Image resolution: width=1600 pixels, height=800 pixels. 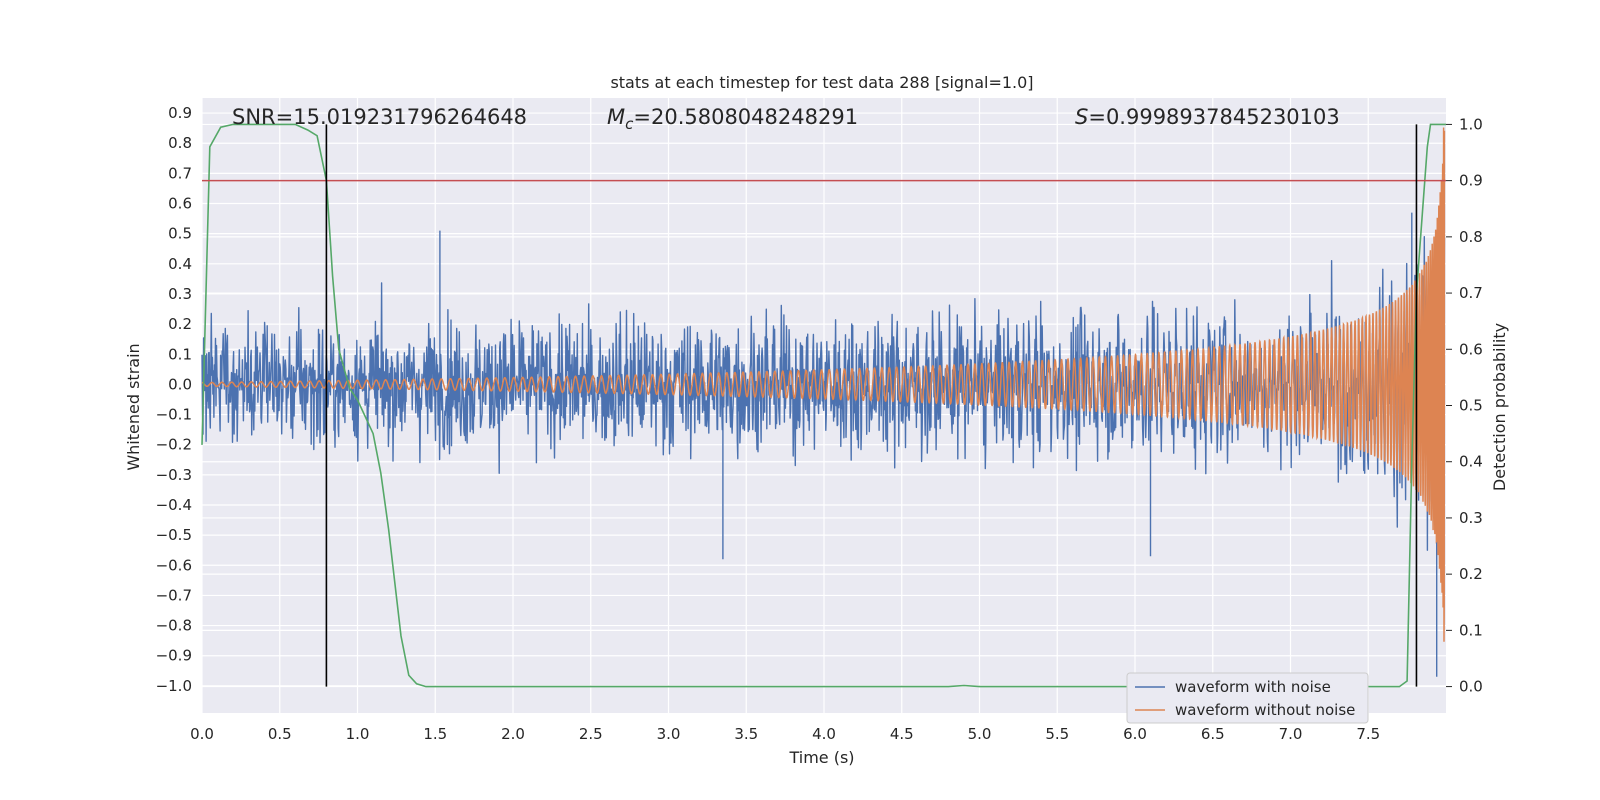 I want to click on x-tick-label: 1.5, so click(x=435, y=734).